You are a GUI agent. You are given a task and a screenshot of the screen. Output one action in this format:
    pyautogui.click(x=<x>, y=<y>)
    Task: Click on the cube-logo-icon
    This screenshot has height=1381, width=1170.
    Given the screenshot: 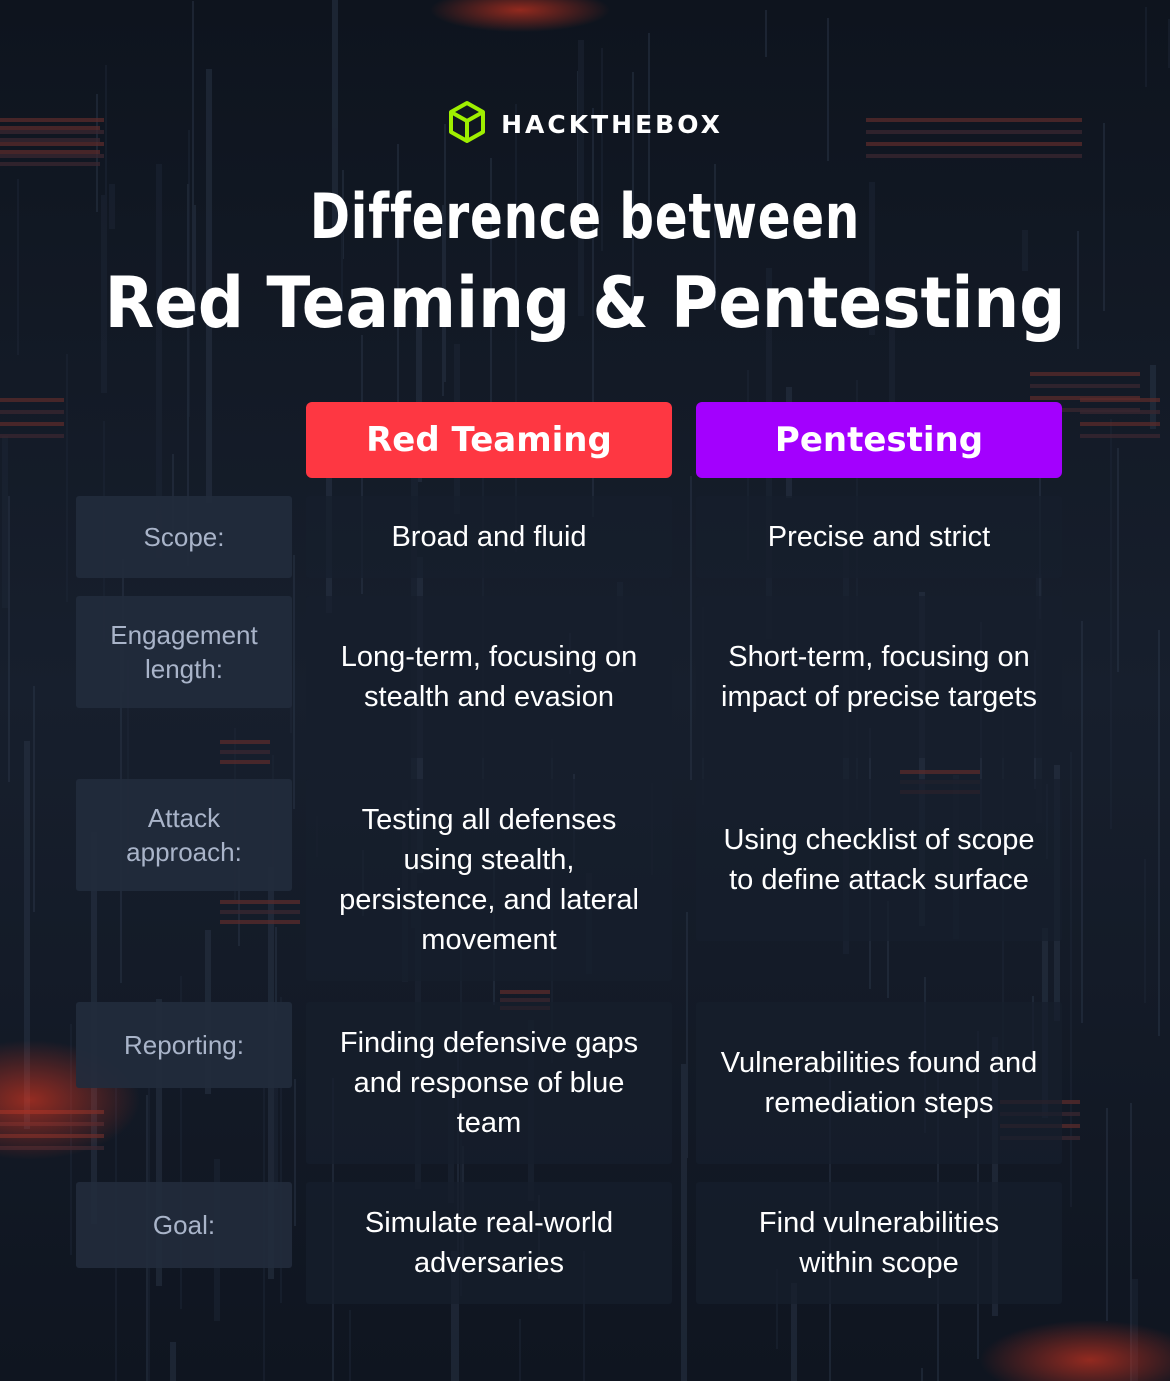 What is the action you would take?
    pyautogui.click(x=467, y=124)
    